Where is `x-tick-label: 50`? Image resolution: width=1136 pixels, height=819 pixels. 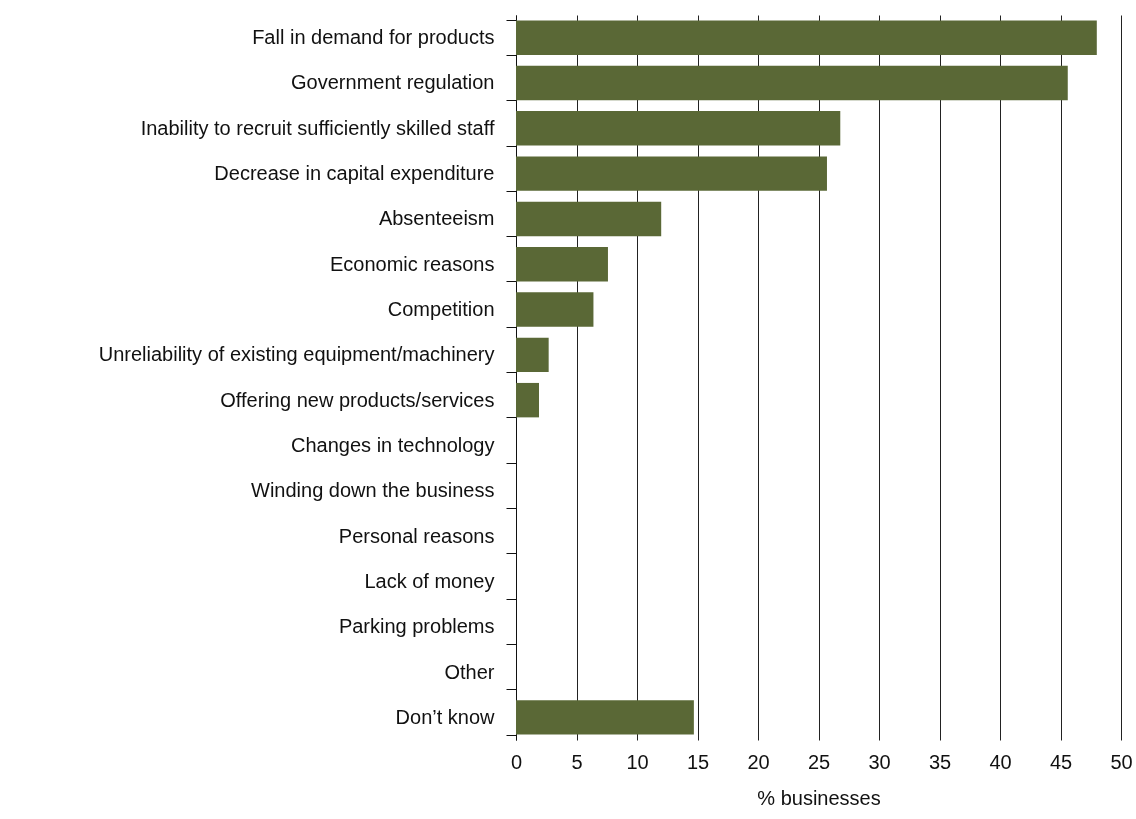 x-tick-label: 50 is located at coordinates (1121, 761).